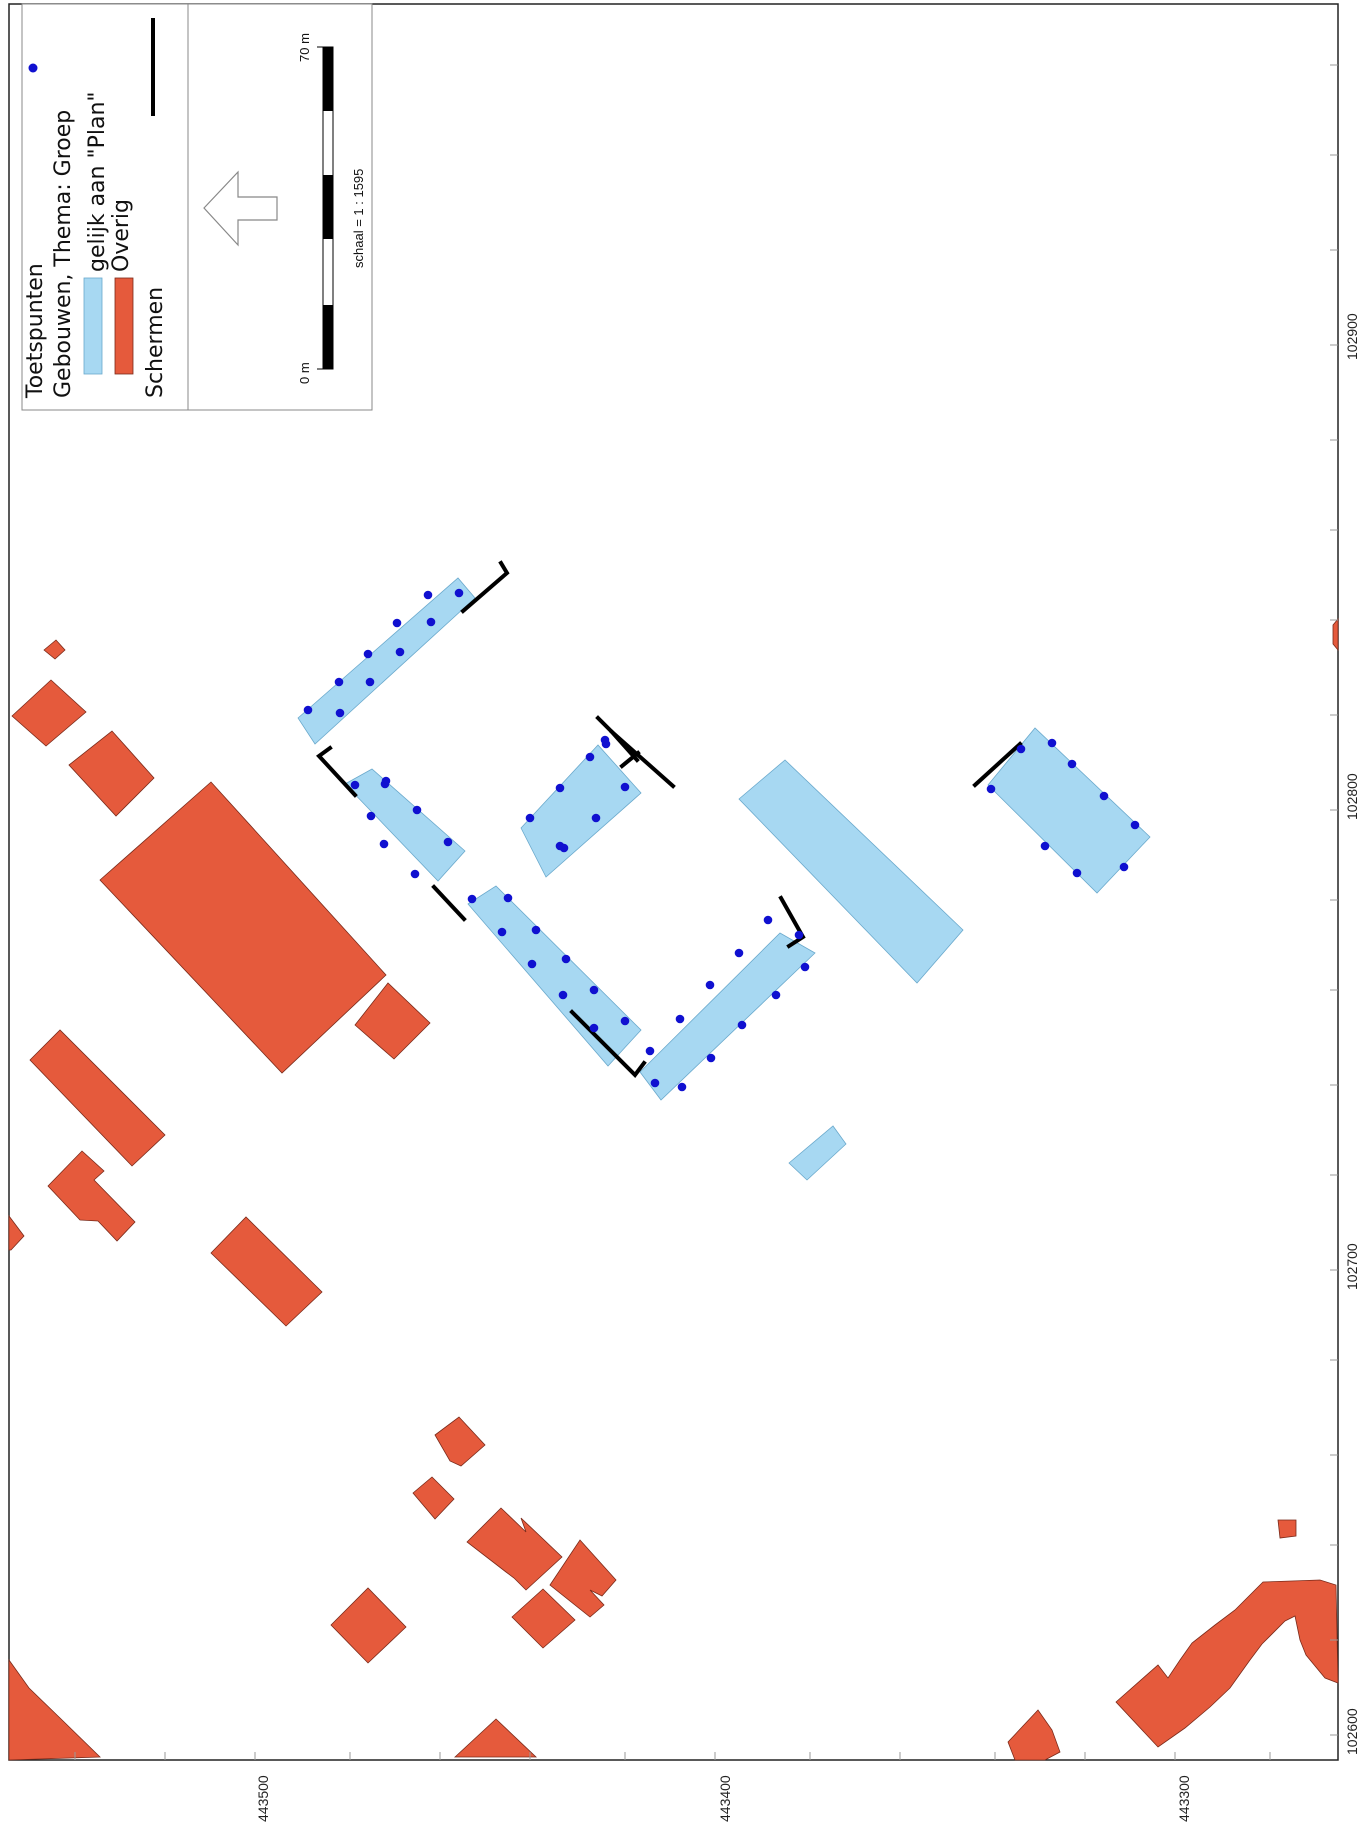 The height and width of the screenshot is (1827, 1371). I want to click on legend-group-title: Gebouwen, Thema: Groep, so click(63, 254).